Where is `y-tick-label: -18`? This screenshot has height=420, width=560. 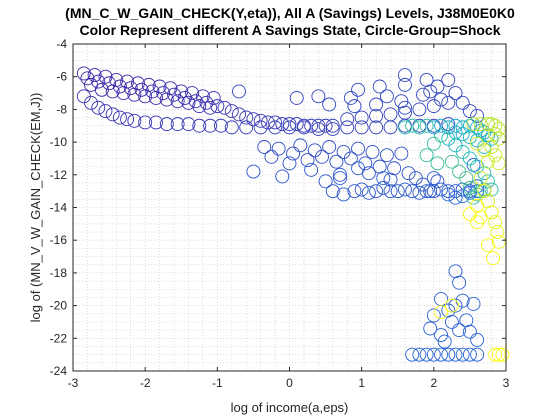
y-tick-label: -18 is located at coordinates (59, 273).